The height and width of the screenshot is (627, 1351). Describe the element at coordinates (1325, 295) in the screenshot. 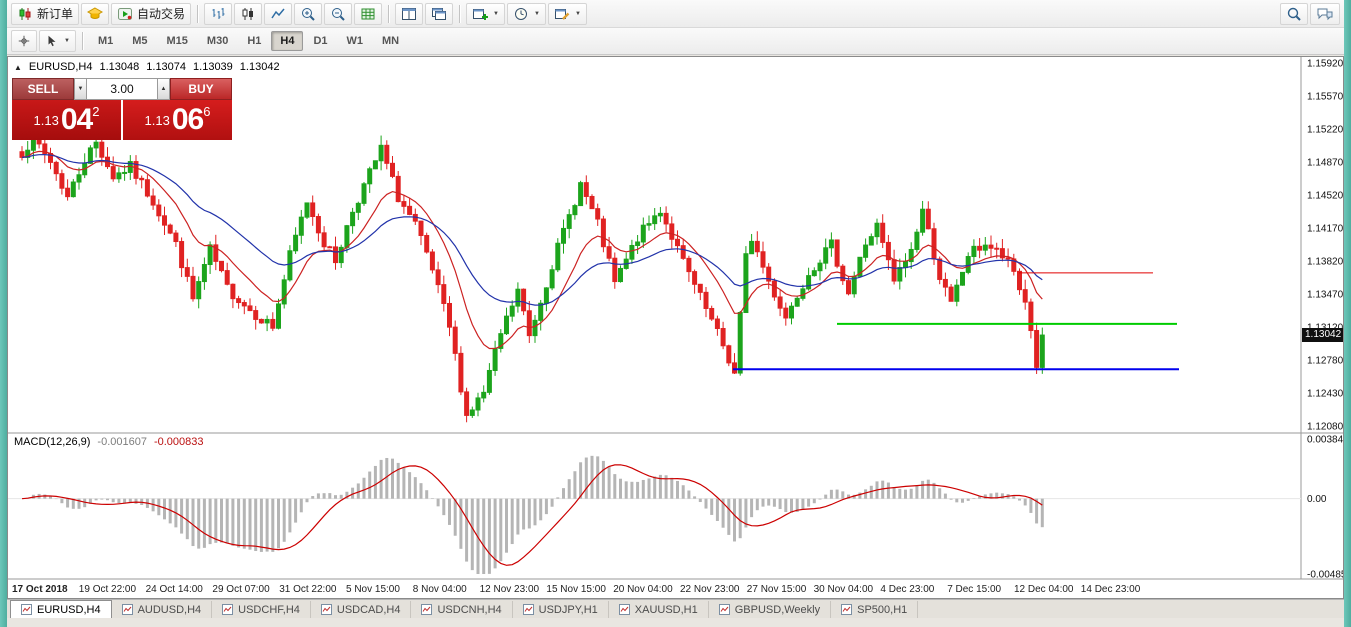

I see `price-axis-label: 1.13470` at that location.